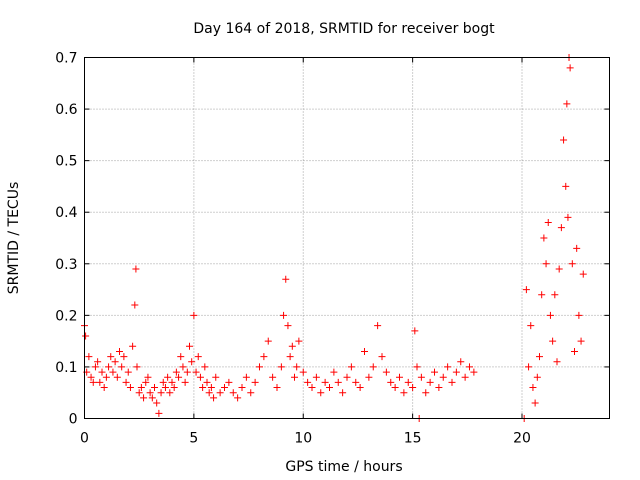  What do you see at coordinates (66, 368) in the screenshot?
I see `y-tick-label: 0.1` at bounding box center [66, 368].